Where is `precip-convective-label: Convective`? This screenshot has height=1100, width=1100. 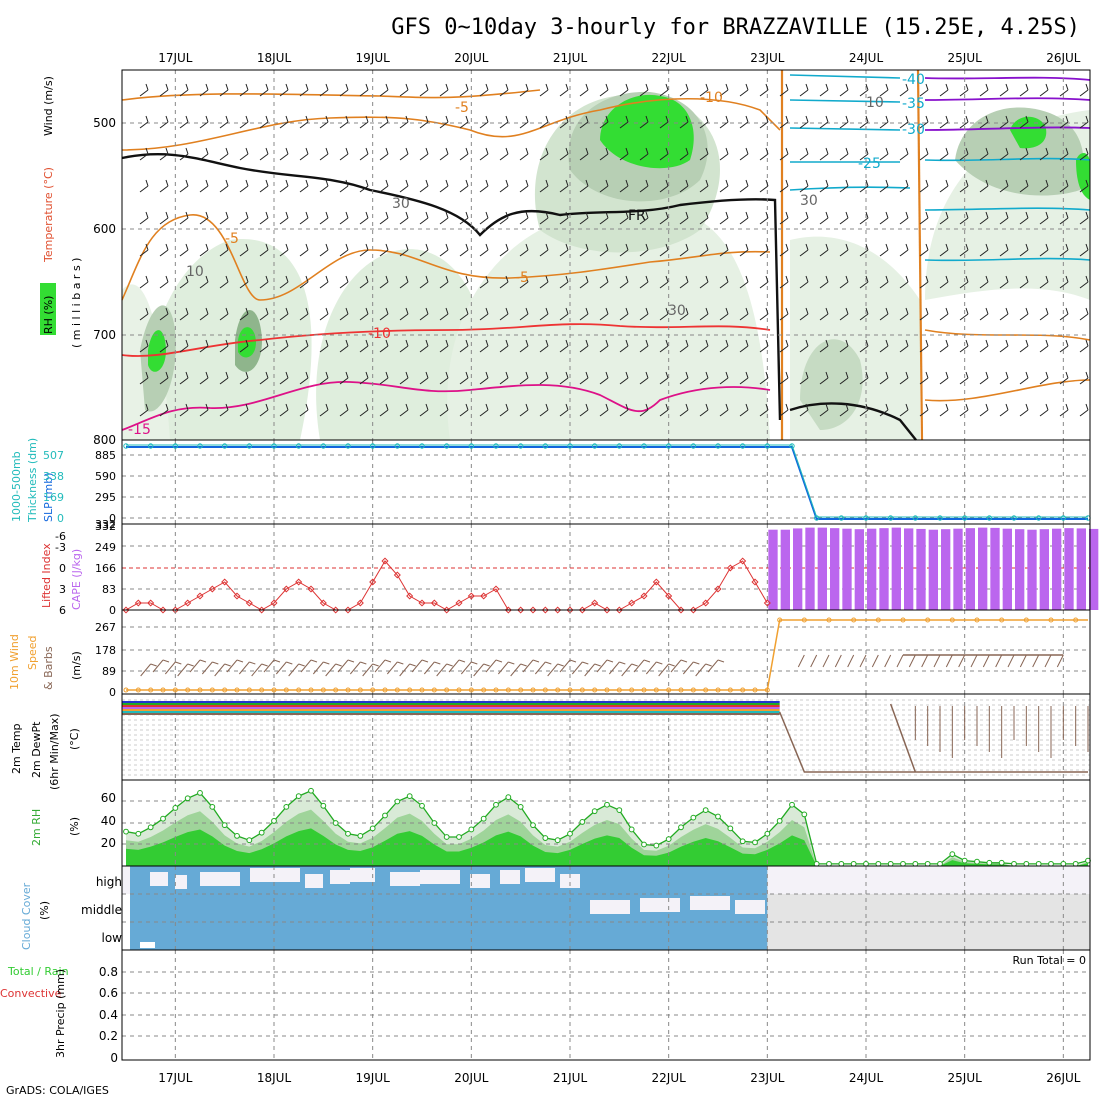
precip-convective-label: Convective is located at coordinates (31, 993).